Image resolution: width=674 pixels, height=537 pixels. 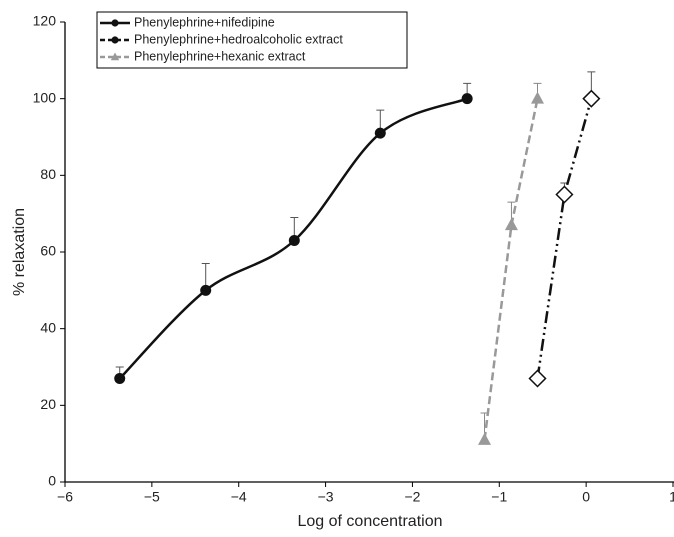 I want to click on legend-label: Phenylephrine+hedroalcoholic extract, so click(x=238, y=39).